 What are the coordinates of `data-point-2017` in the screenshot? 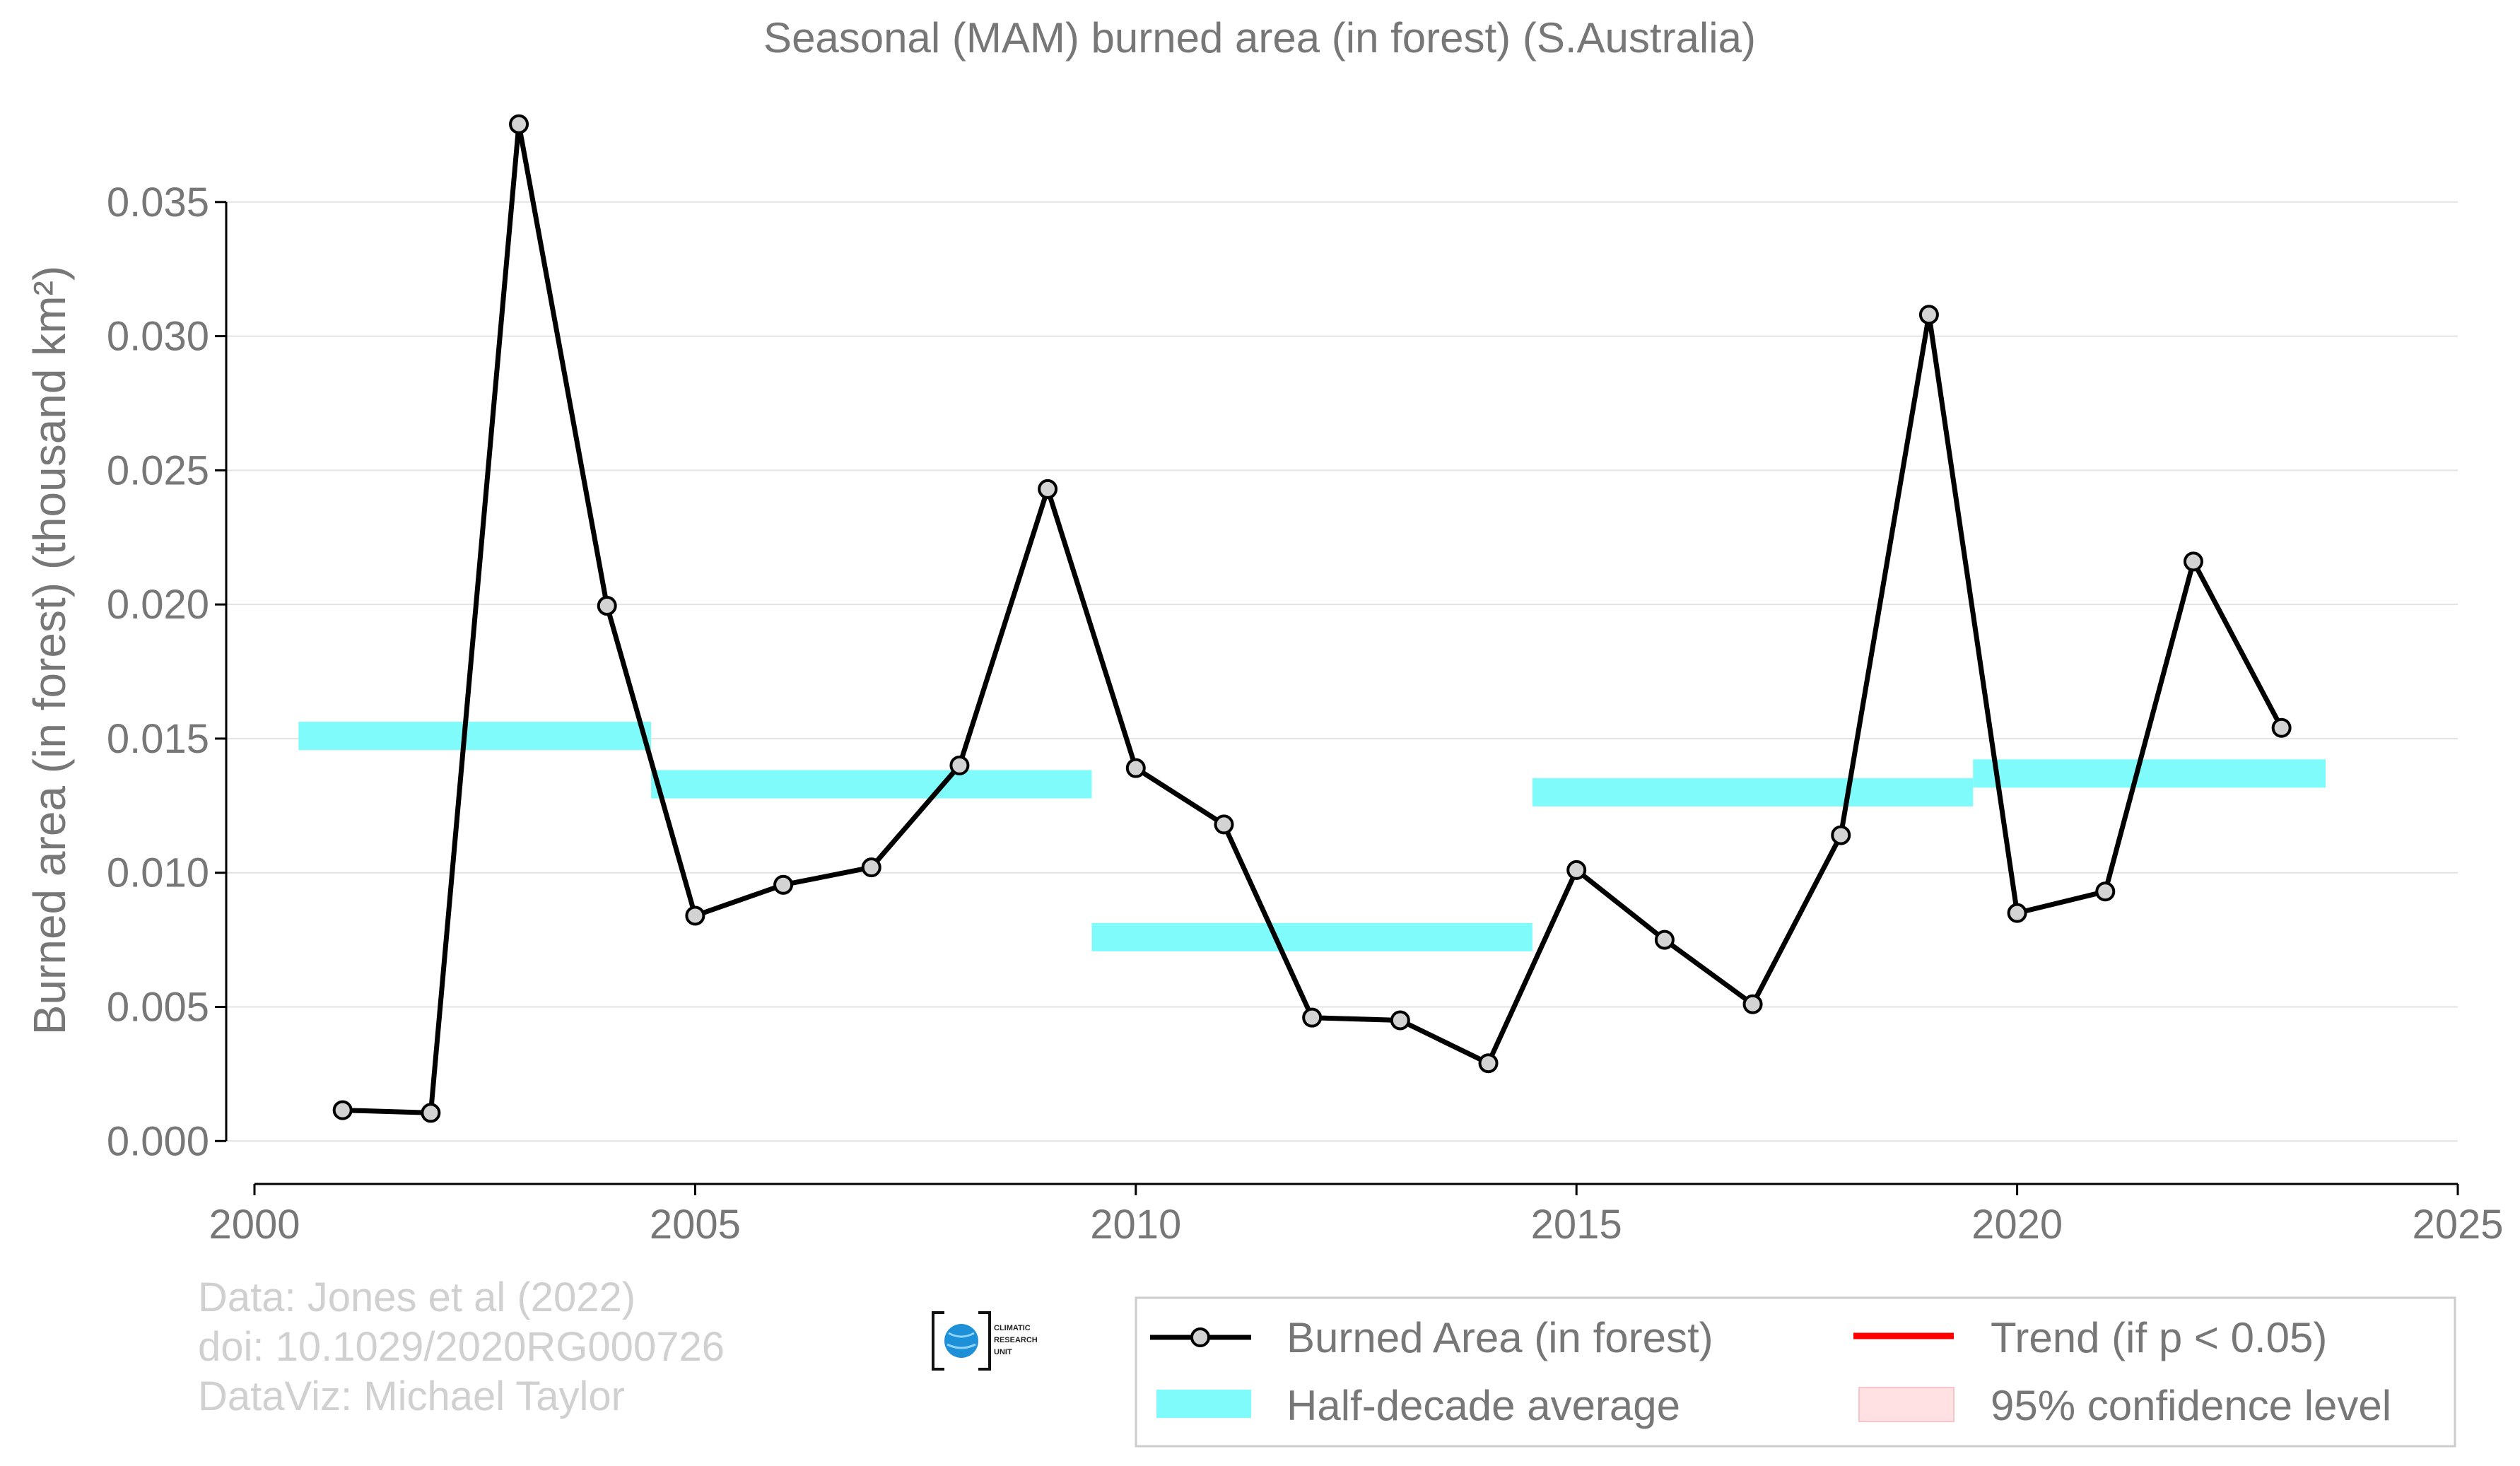 It's located at (1753, 1004).